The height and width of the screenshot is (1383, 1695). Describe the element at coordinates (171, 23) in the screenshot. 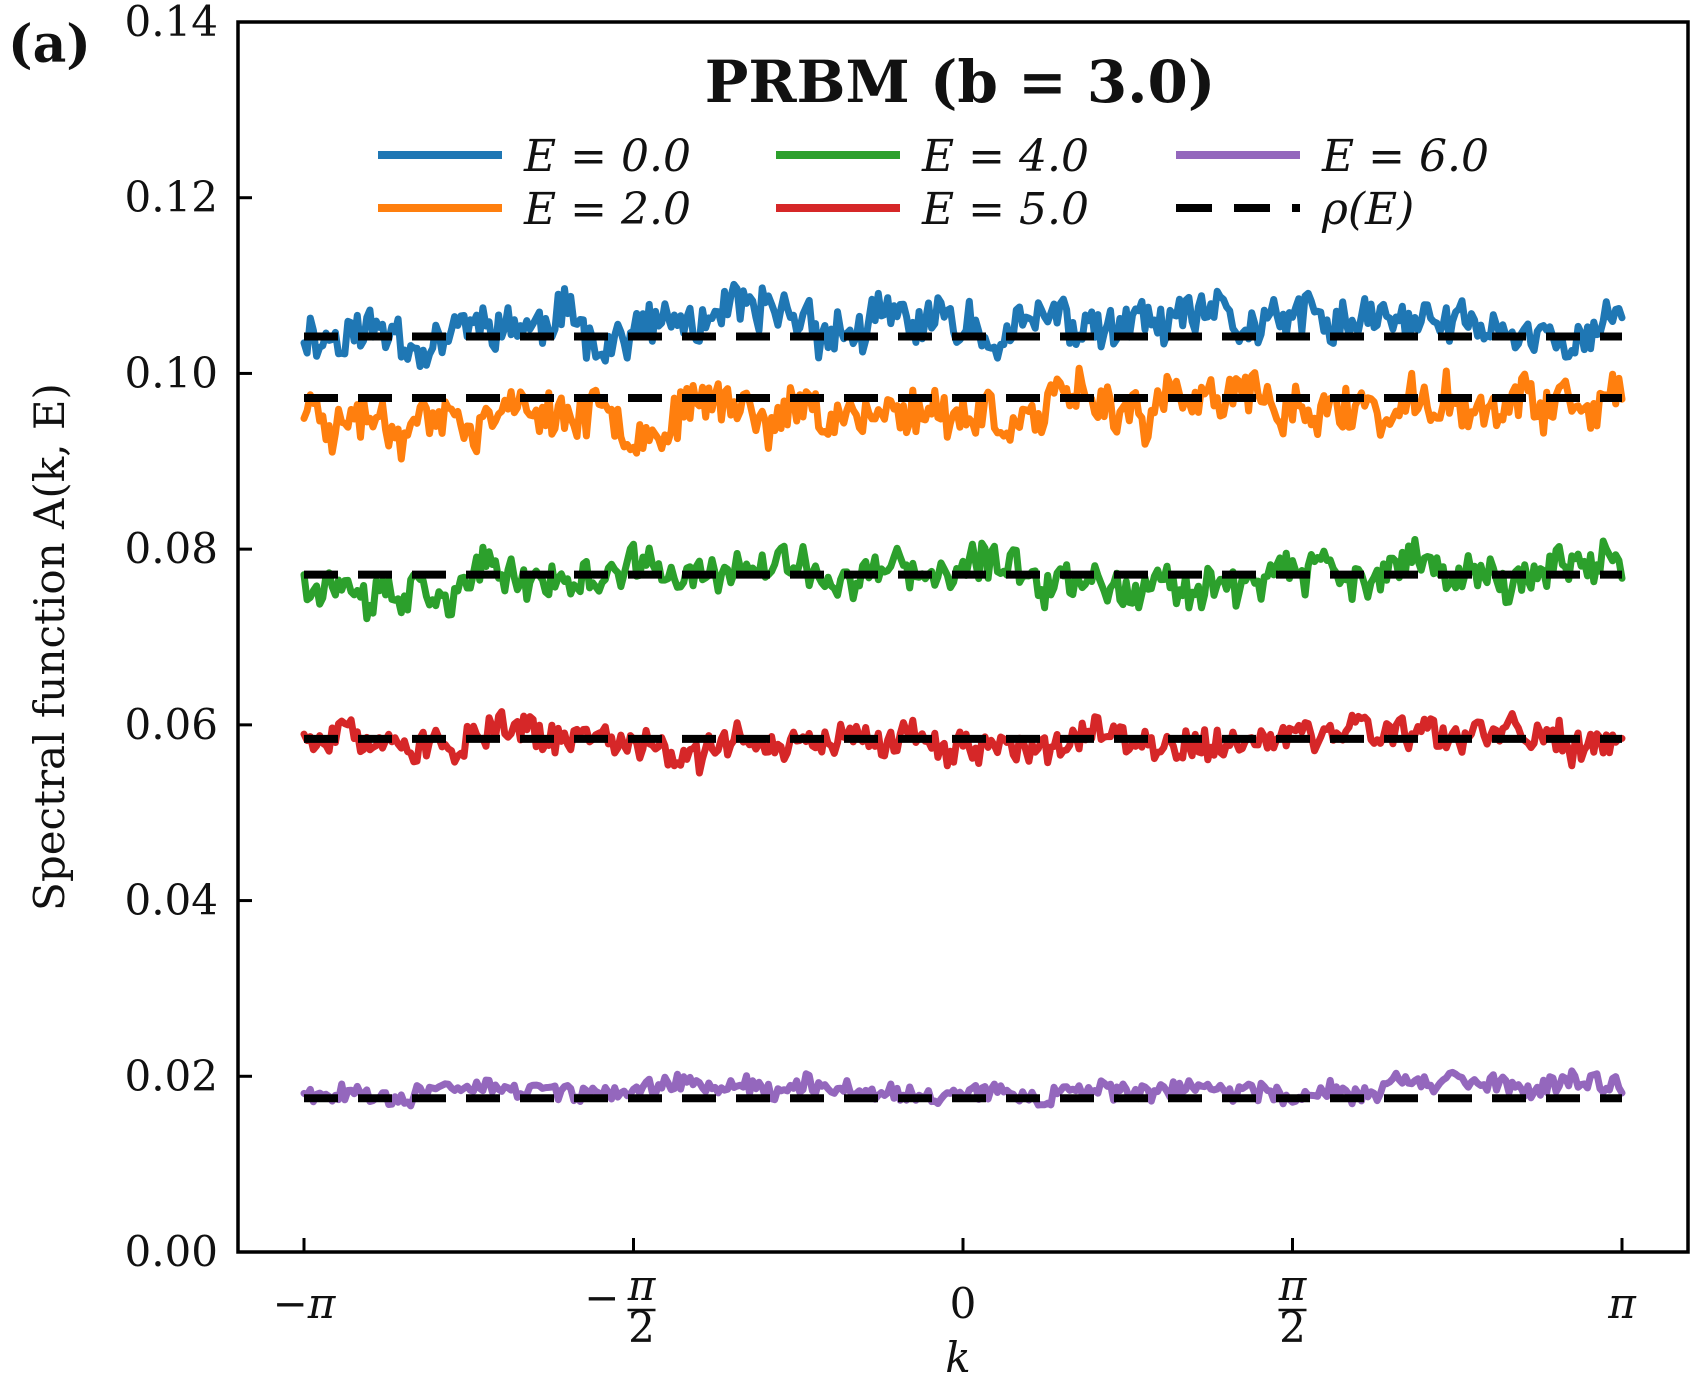

I see `y-tick-label: 0.14` at that location.